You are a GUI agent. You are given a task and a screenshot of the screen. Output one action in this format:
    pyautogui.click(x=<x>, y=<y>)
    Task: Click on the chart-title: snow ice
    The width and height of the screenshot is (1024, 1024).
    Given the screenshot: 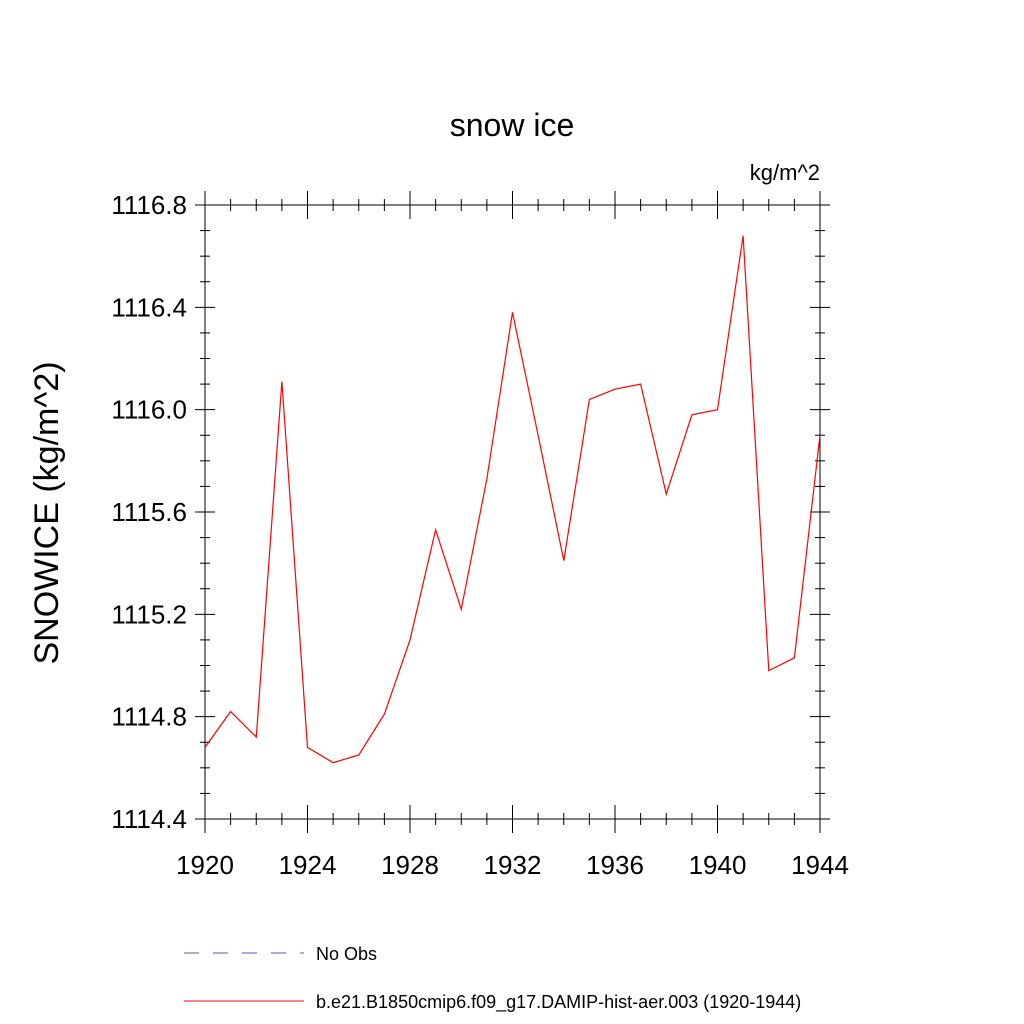 What is the action you would take?
    pyautogui.click(x=512, y=125)
    